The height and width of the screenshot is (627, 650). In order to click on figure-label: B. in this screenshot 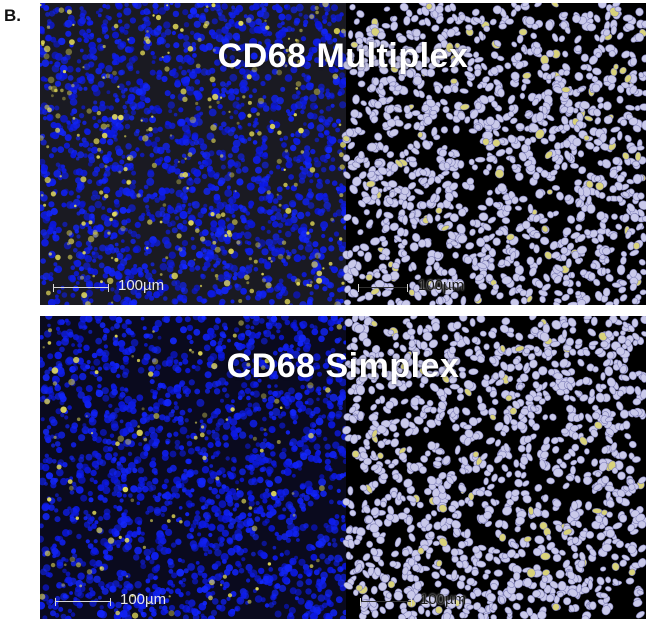, I will do `click(12, 15)`.